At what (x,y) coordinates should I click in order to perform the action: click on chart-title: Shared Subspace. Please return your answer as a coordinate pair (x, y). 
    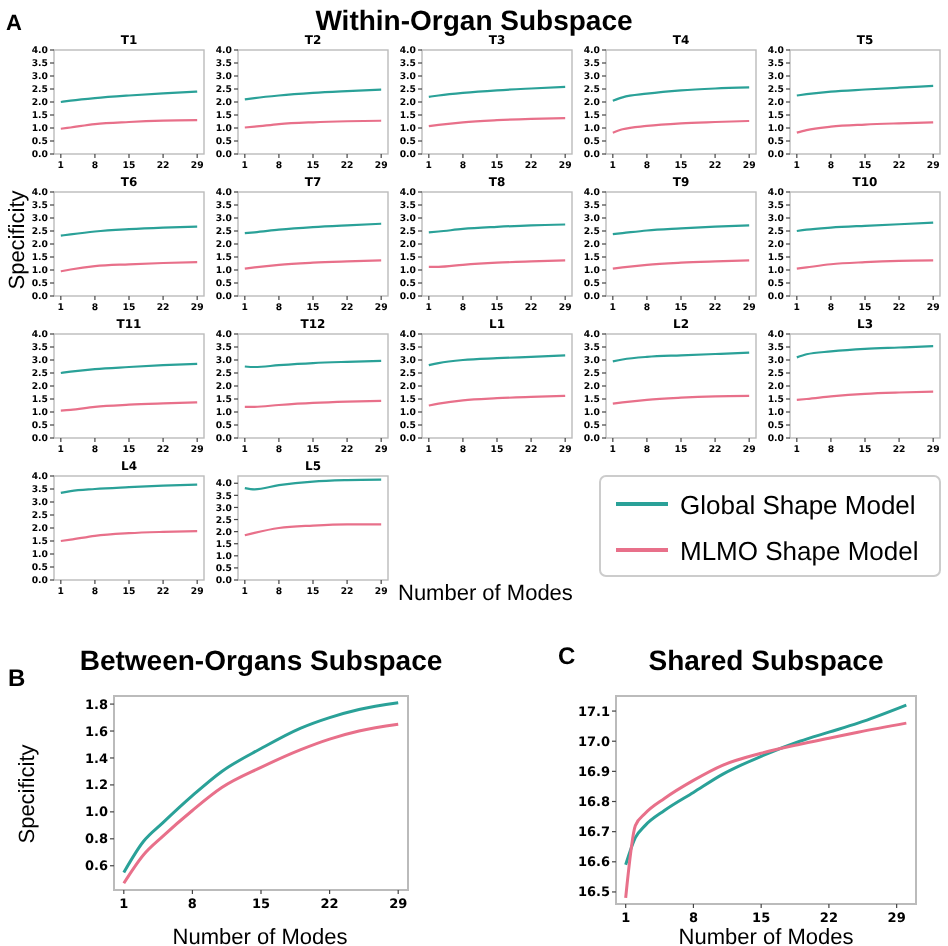
    Looking at the image, I should click on (766, 660).